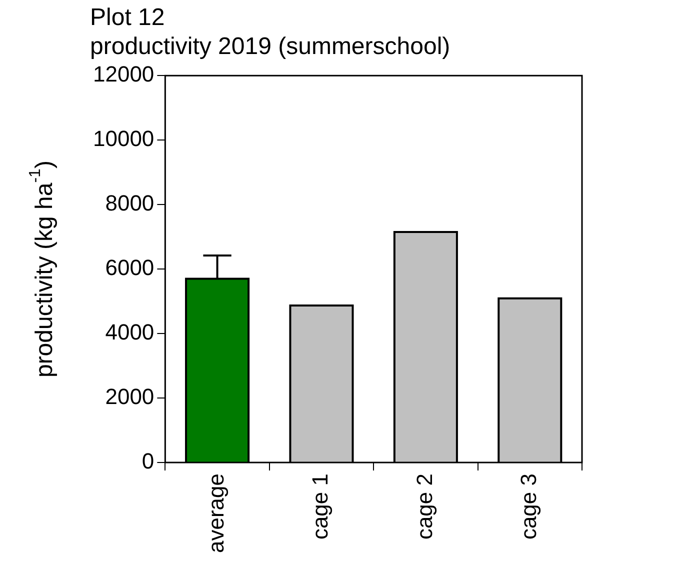 This screenshot has height=561, width=682. I want to click on chart-subtitle: productivity 2019 (summerschool), so click(270, 46).